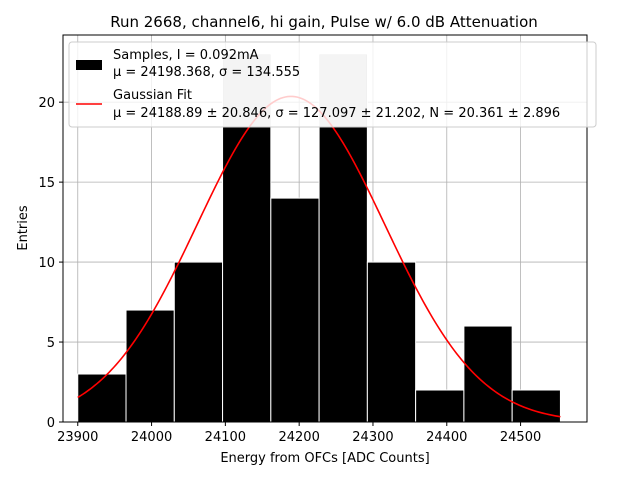 The height and width of the screenshot is (480, 640). I want to click on legend-fit-label: Gaussian Fit, so click(152, 95).